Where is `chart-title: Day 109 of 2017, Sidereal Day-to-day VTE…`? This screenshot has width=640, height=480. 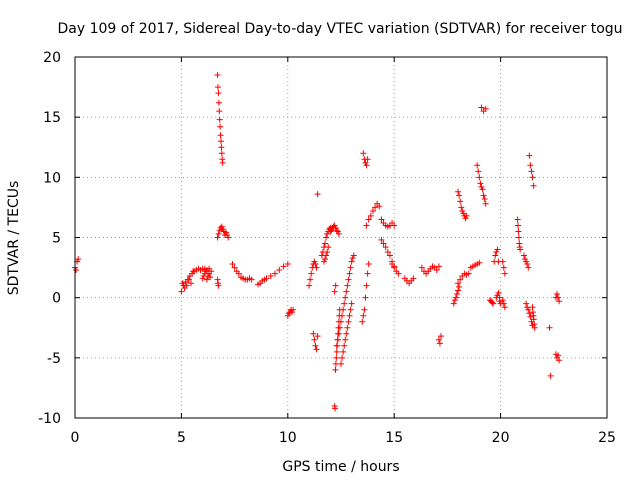
chart-title: Day 109 of 2017, Sidereal Day-to-day VTE… is located at coordinates (339, 29).